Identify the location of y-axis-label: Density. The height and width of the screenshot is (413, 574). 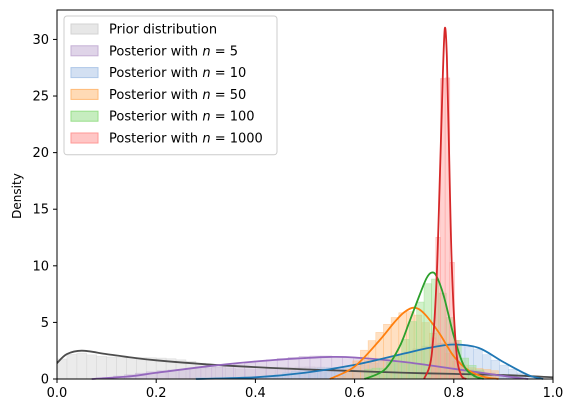
(17, 196).